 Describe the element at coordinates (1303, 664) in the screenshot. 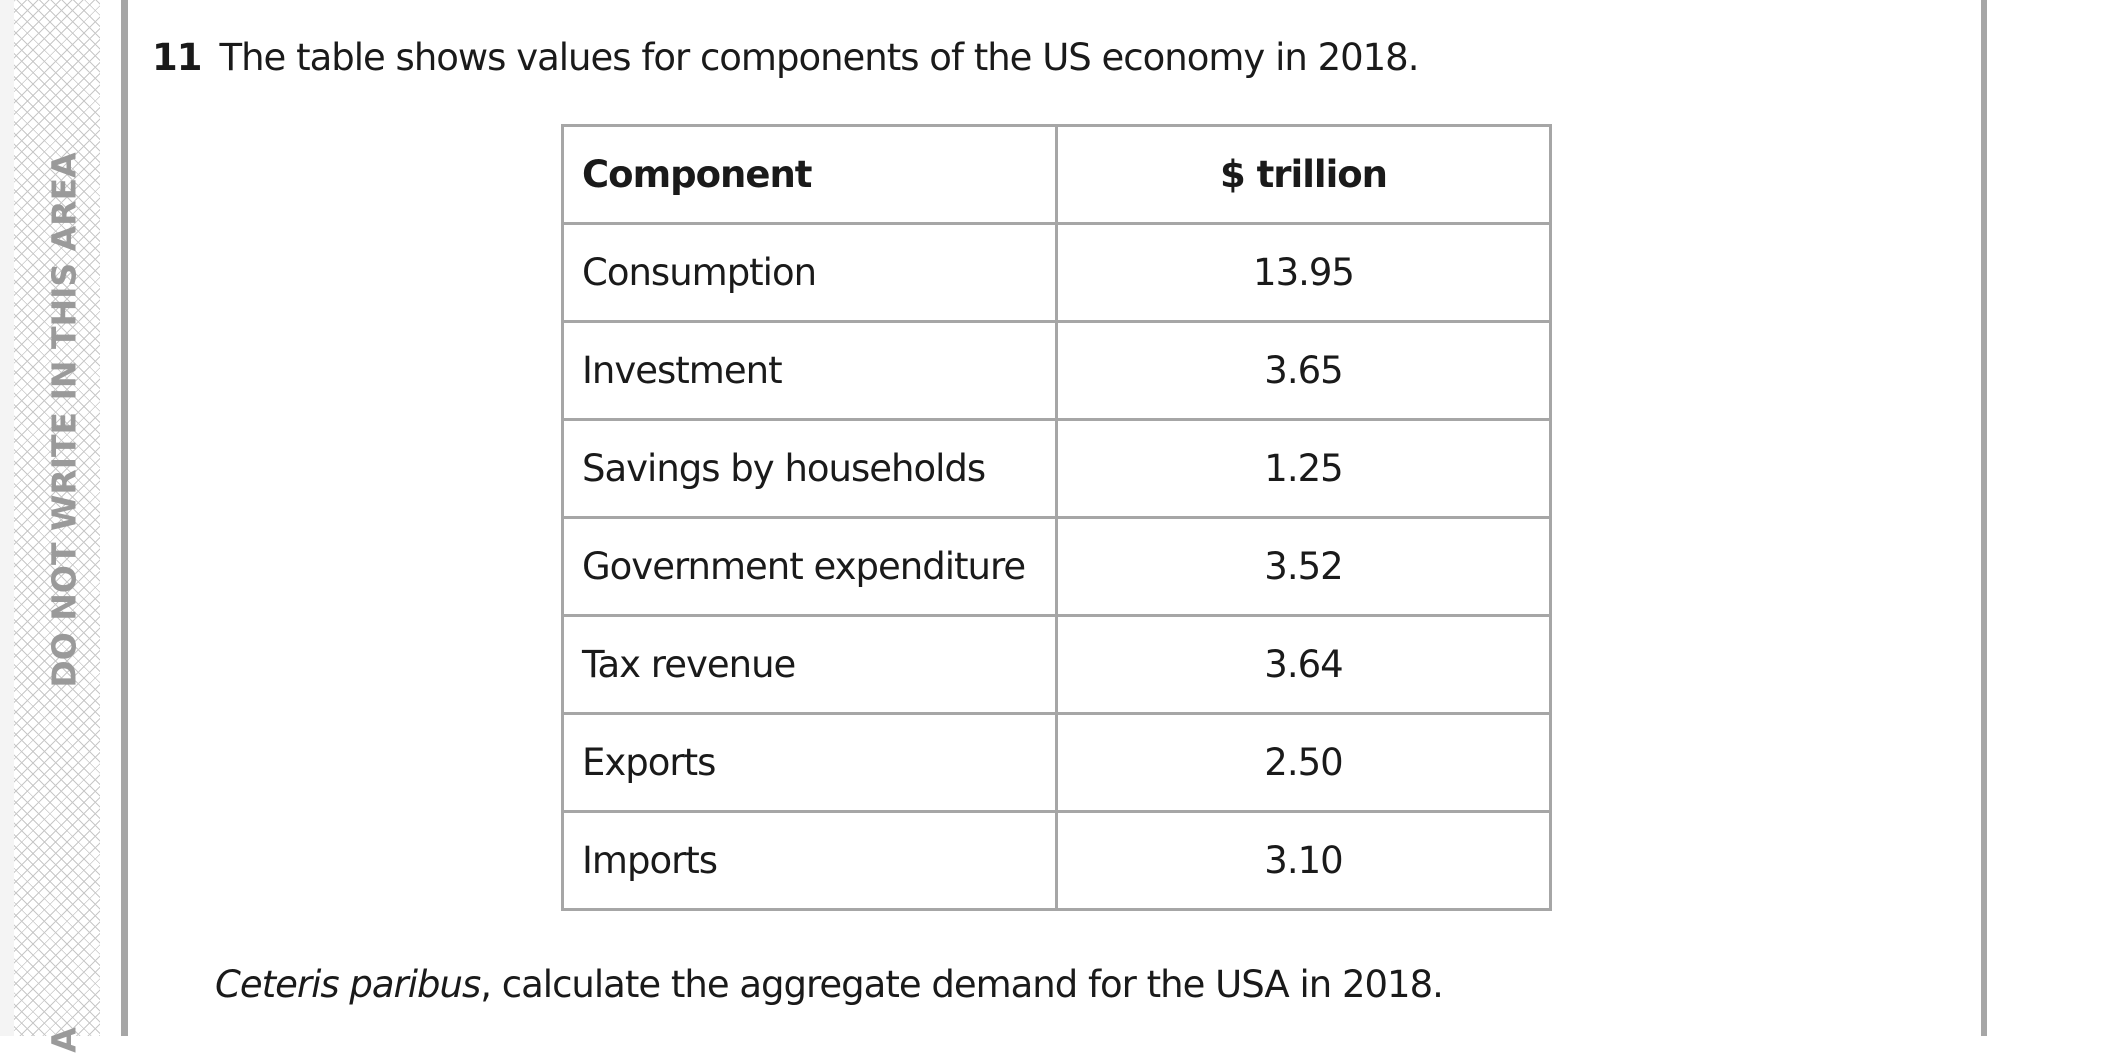

I see `value-cell: 3.64` at that location.